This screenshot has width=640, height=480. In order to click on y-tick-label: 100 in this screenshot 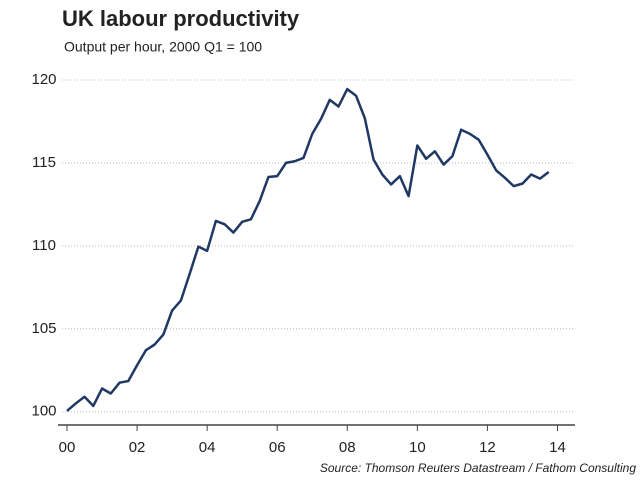, I will do `click(43, 411)`.